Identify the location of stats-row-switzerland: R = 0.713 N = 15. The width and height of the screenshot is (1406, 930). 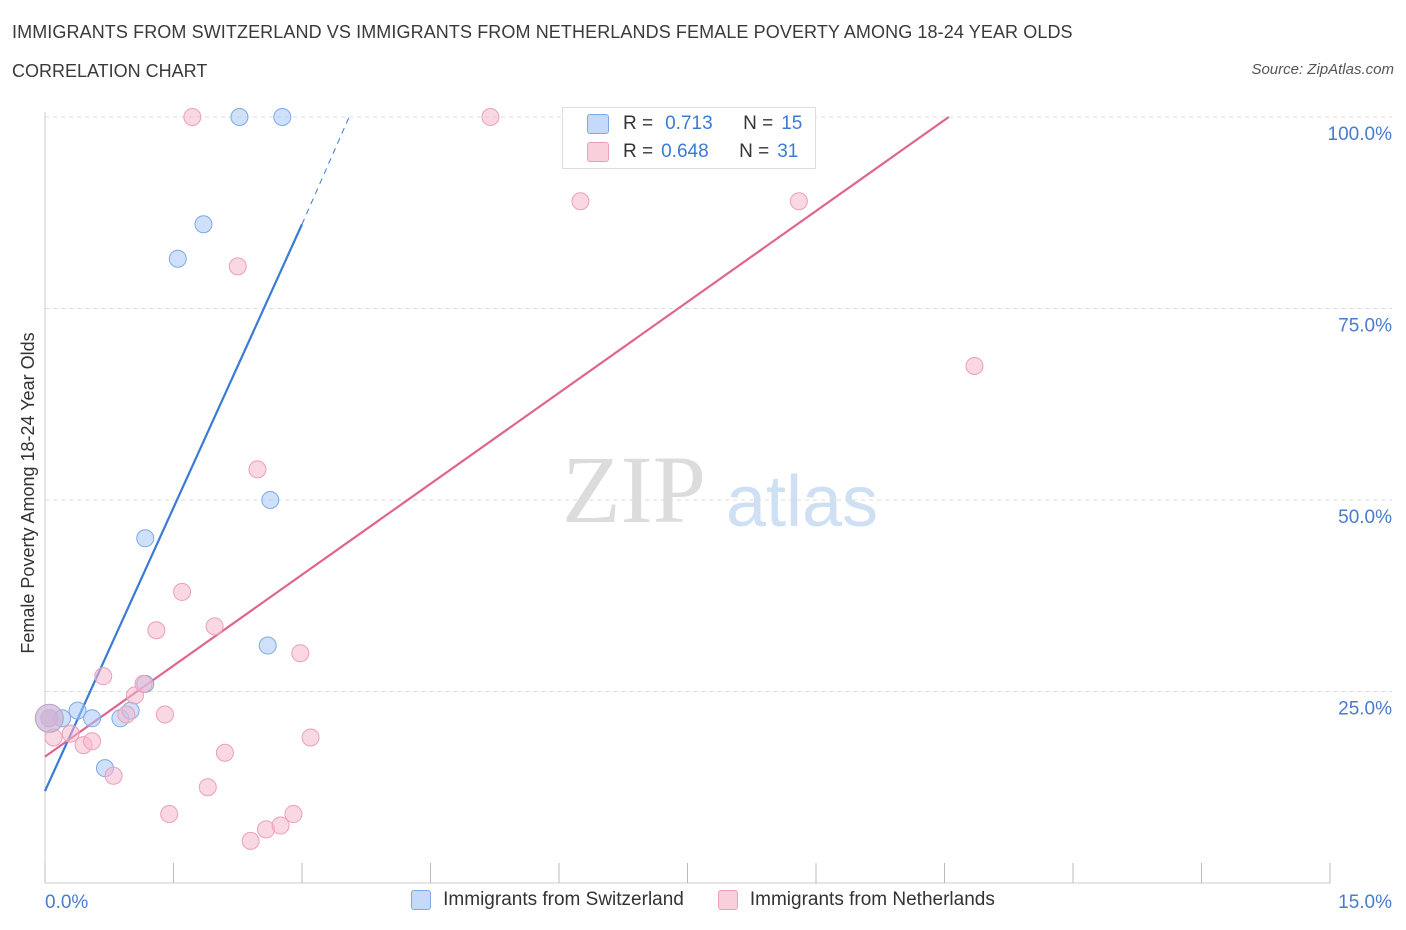
(694, 124).